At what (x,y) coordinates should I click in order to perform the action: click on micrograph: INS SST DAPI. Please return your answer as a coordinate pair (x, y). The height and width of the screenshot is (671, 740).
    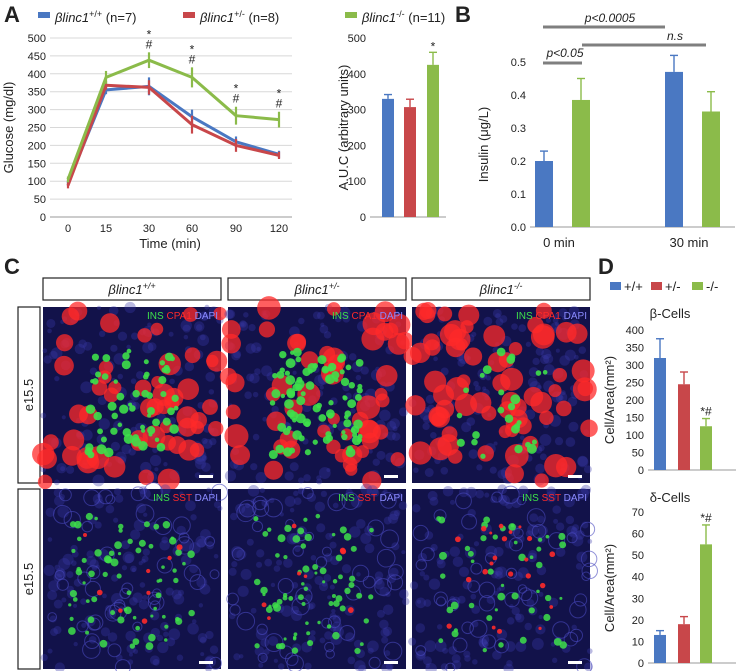
    Looking at the image, I should click on (134, 576).